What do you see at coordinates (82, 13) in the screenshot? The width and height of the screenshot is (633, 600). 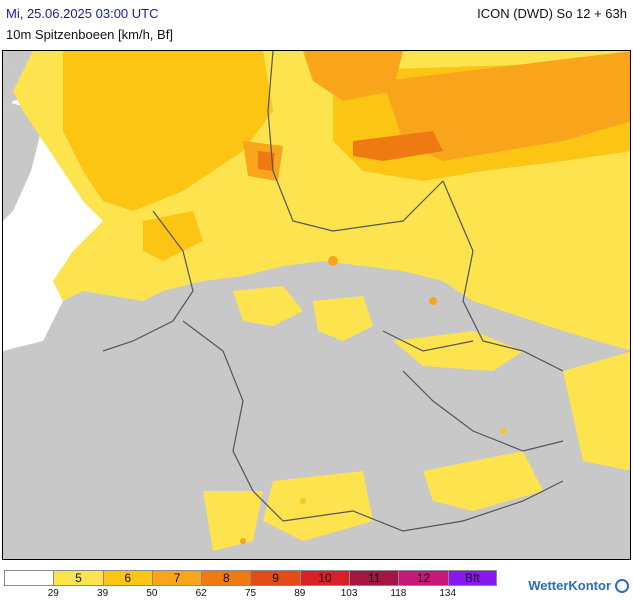 I see `header-datetime: Mi, 25.06.2025 03:00 UTC` at bounding box center [82, 13].